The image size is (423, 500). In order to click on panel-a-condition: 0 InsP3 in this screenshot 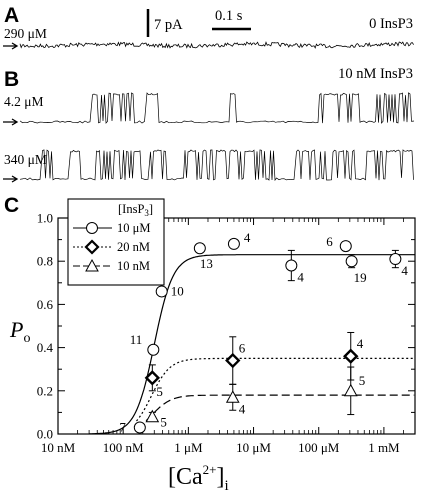, I will do `click(391, 24)`.